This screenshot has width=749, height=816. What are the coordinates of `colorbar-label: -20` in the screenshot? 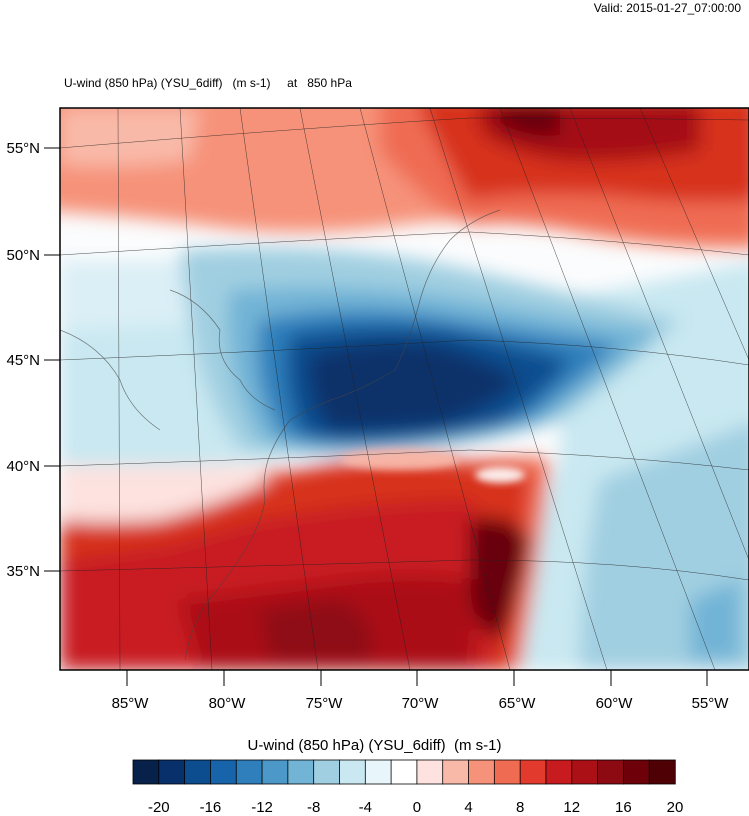 It's located at (159, 807).